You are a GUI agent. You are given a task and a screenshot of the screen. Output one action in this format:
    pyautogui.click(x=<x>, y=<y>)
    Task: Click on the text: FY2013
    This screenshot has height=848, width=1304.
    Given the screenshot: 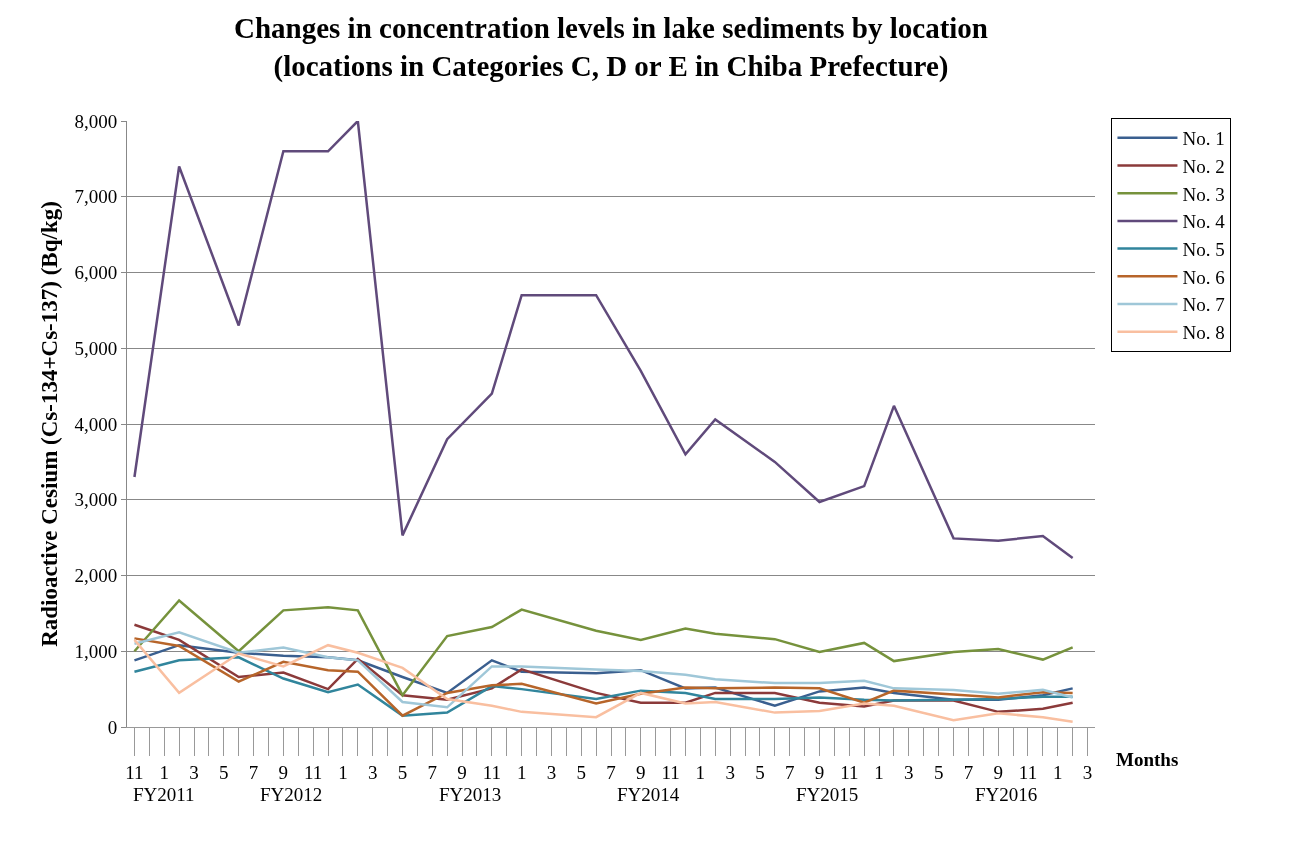 What is the action you would take?
    pyautogui.click(x=470, y=794)
    